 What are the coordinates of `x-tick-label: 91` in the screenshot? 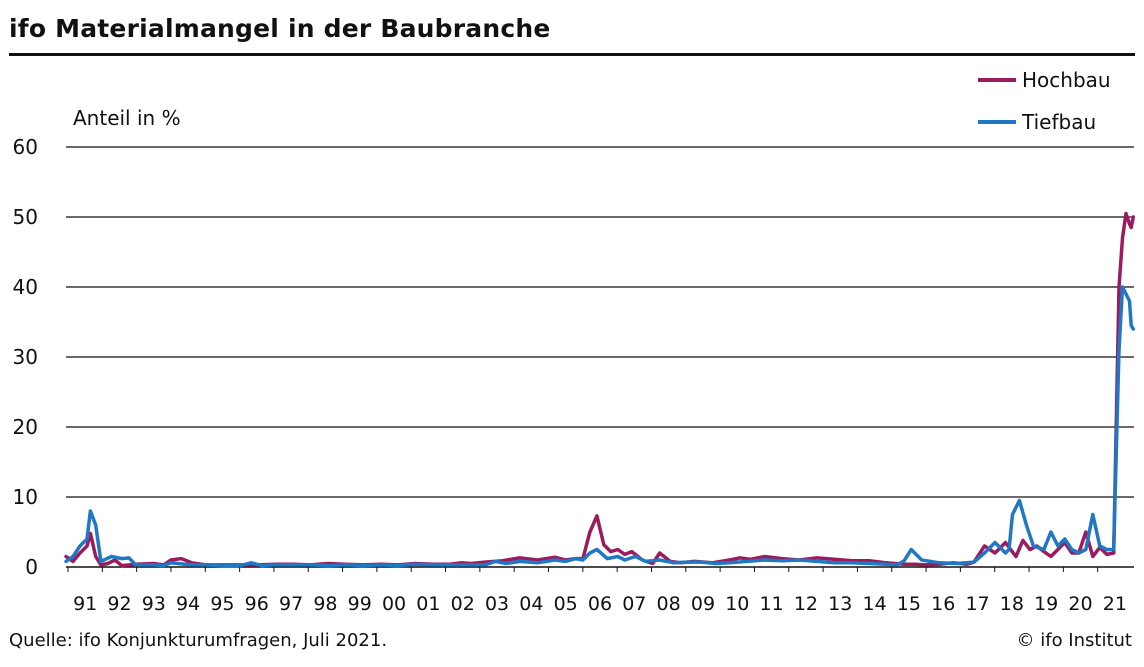 It's located at (85, 604).